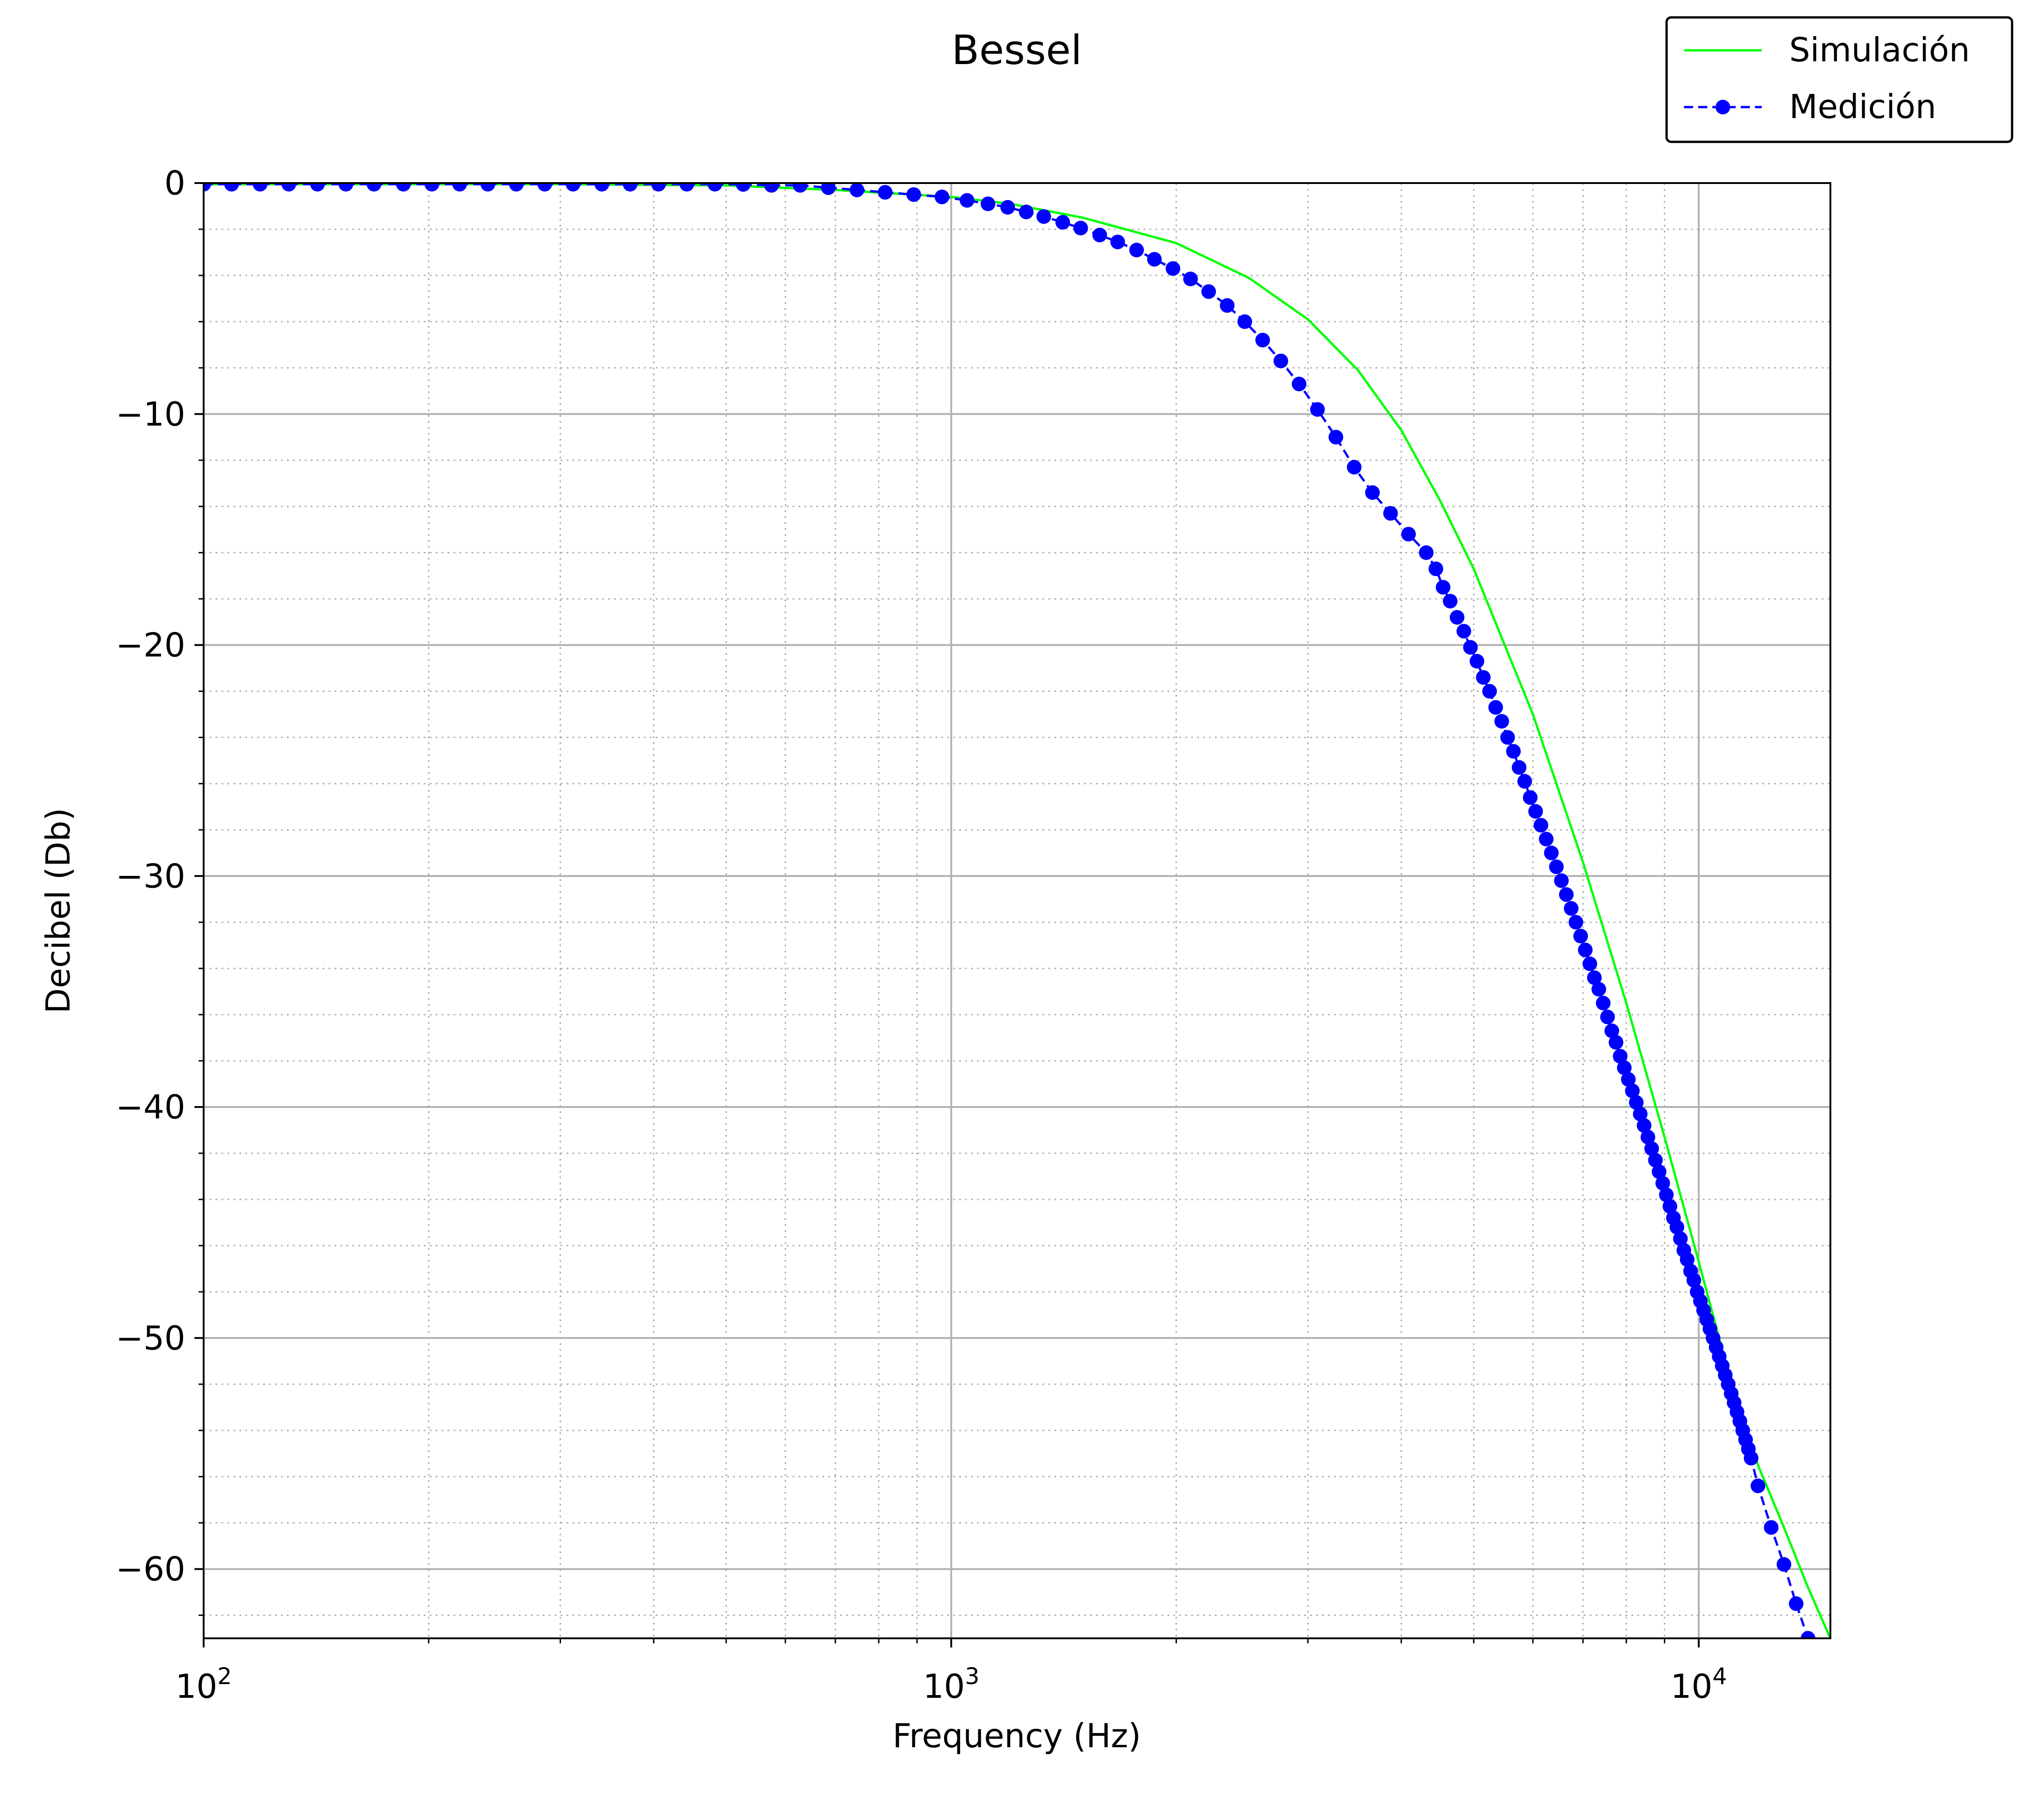 The image size is (2029, 1820). Describe the element at coordinates (174, 183) in the screenshot. I see `y-tick-label: 0` at that location.